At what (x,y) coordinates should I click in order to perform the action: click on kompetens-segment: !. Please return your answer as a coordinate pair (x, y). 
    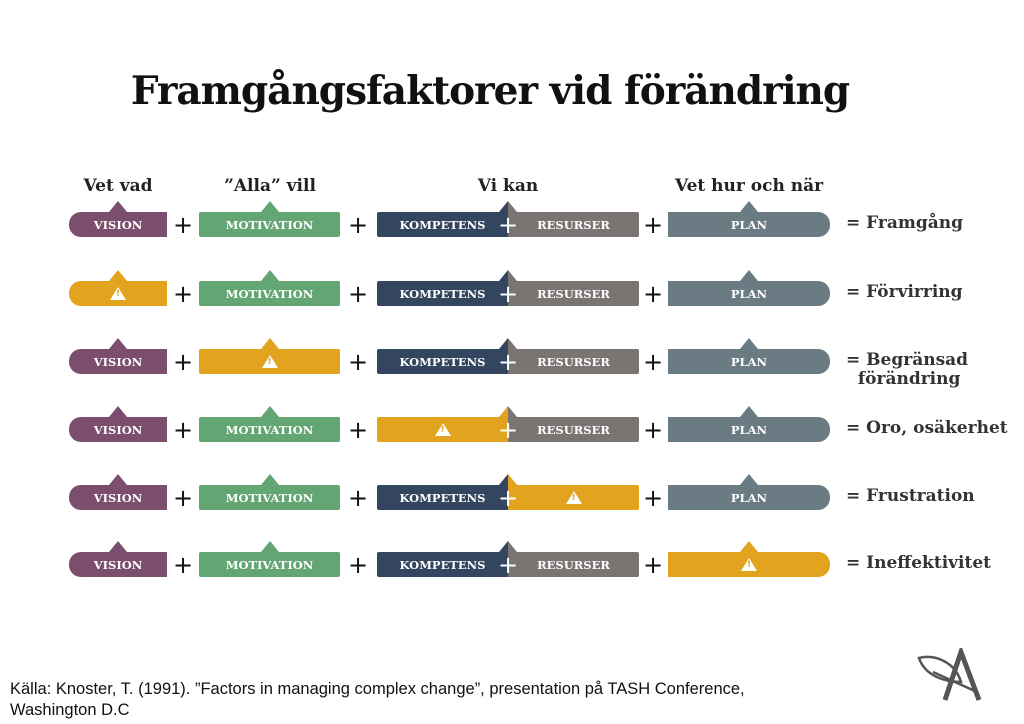
    Looking at the image, I should click on (442, 424).